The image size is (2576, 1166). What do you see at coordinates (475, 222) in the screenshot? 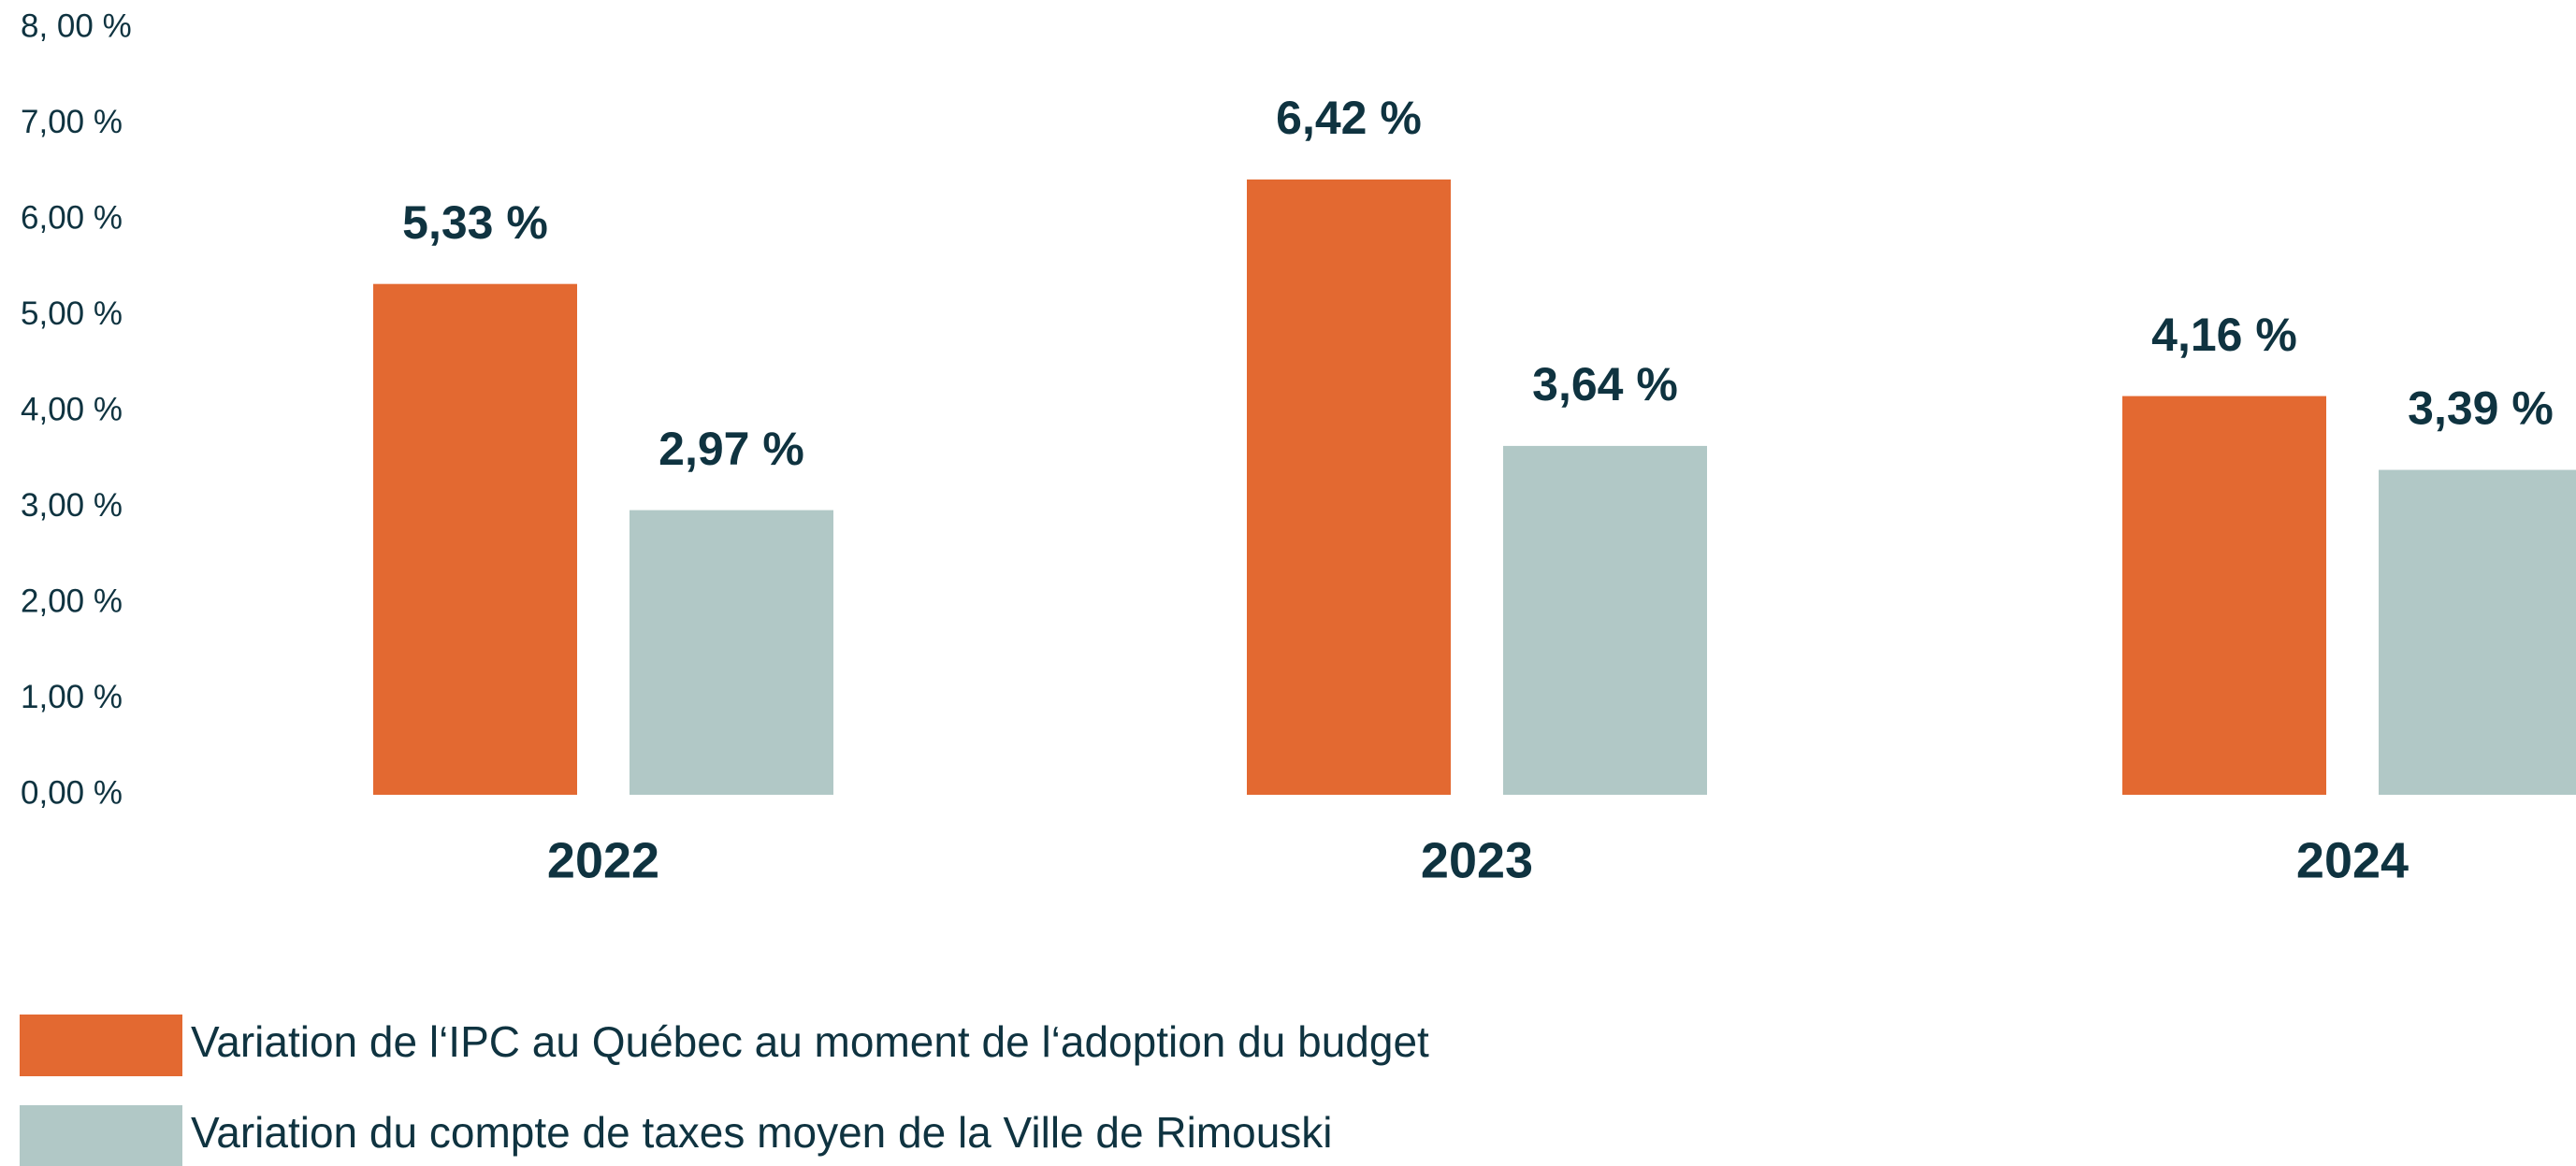
I see `value-label: 5,33 %` at bounding box center [475, 222].